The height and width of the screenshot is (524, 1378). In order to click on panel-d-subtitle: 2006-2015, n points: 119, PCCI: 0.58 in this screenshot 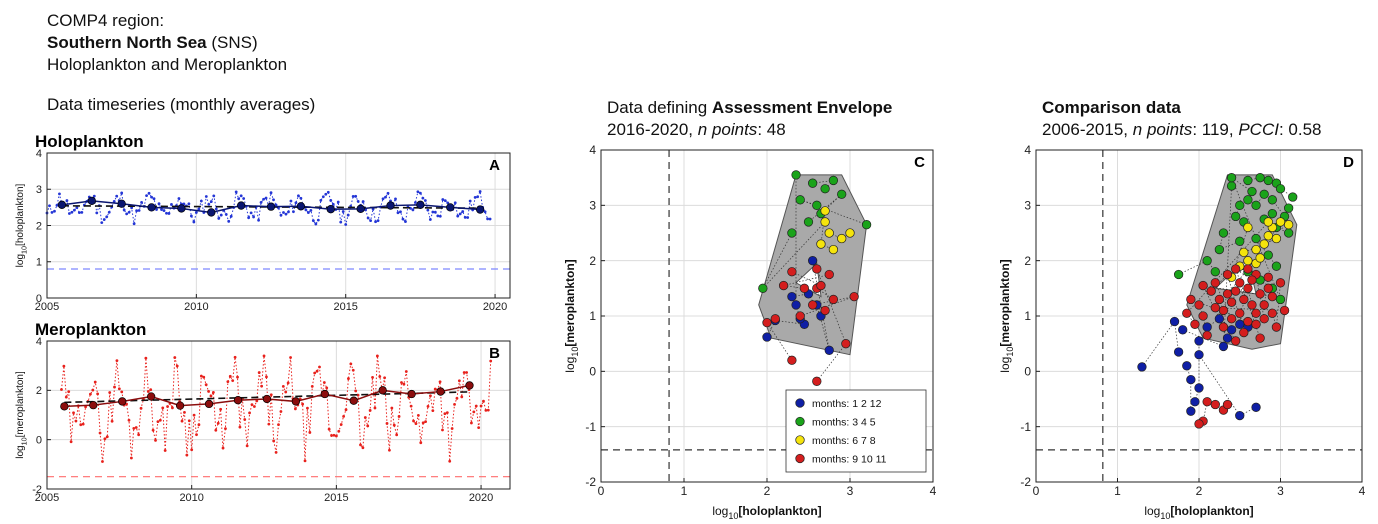, I will do `click(1182, 129)`.